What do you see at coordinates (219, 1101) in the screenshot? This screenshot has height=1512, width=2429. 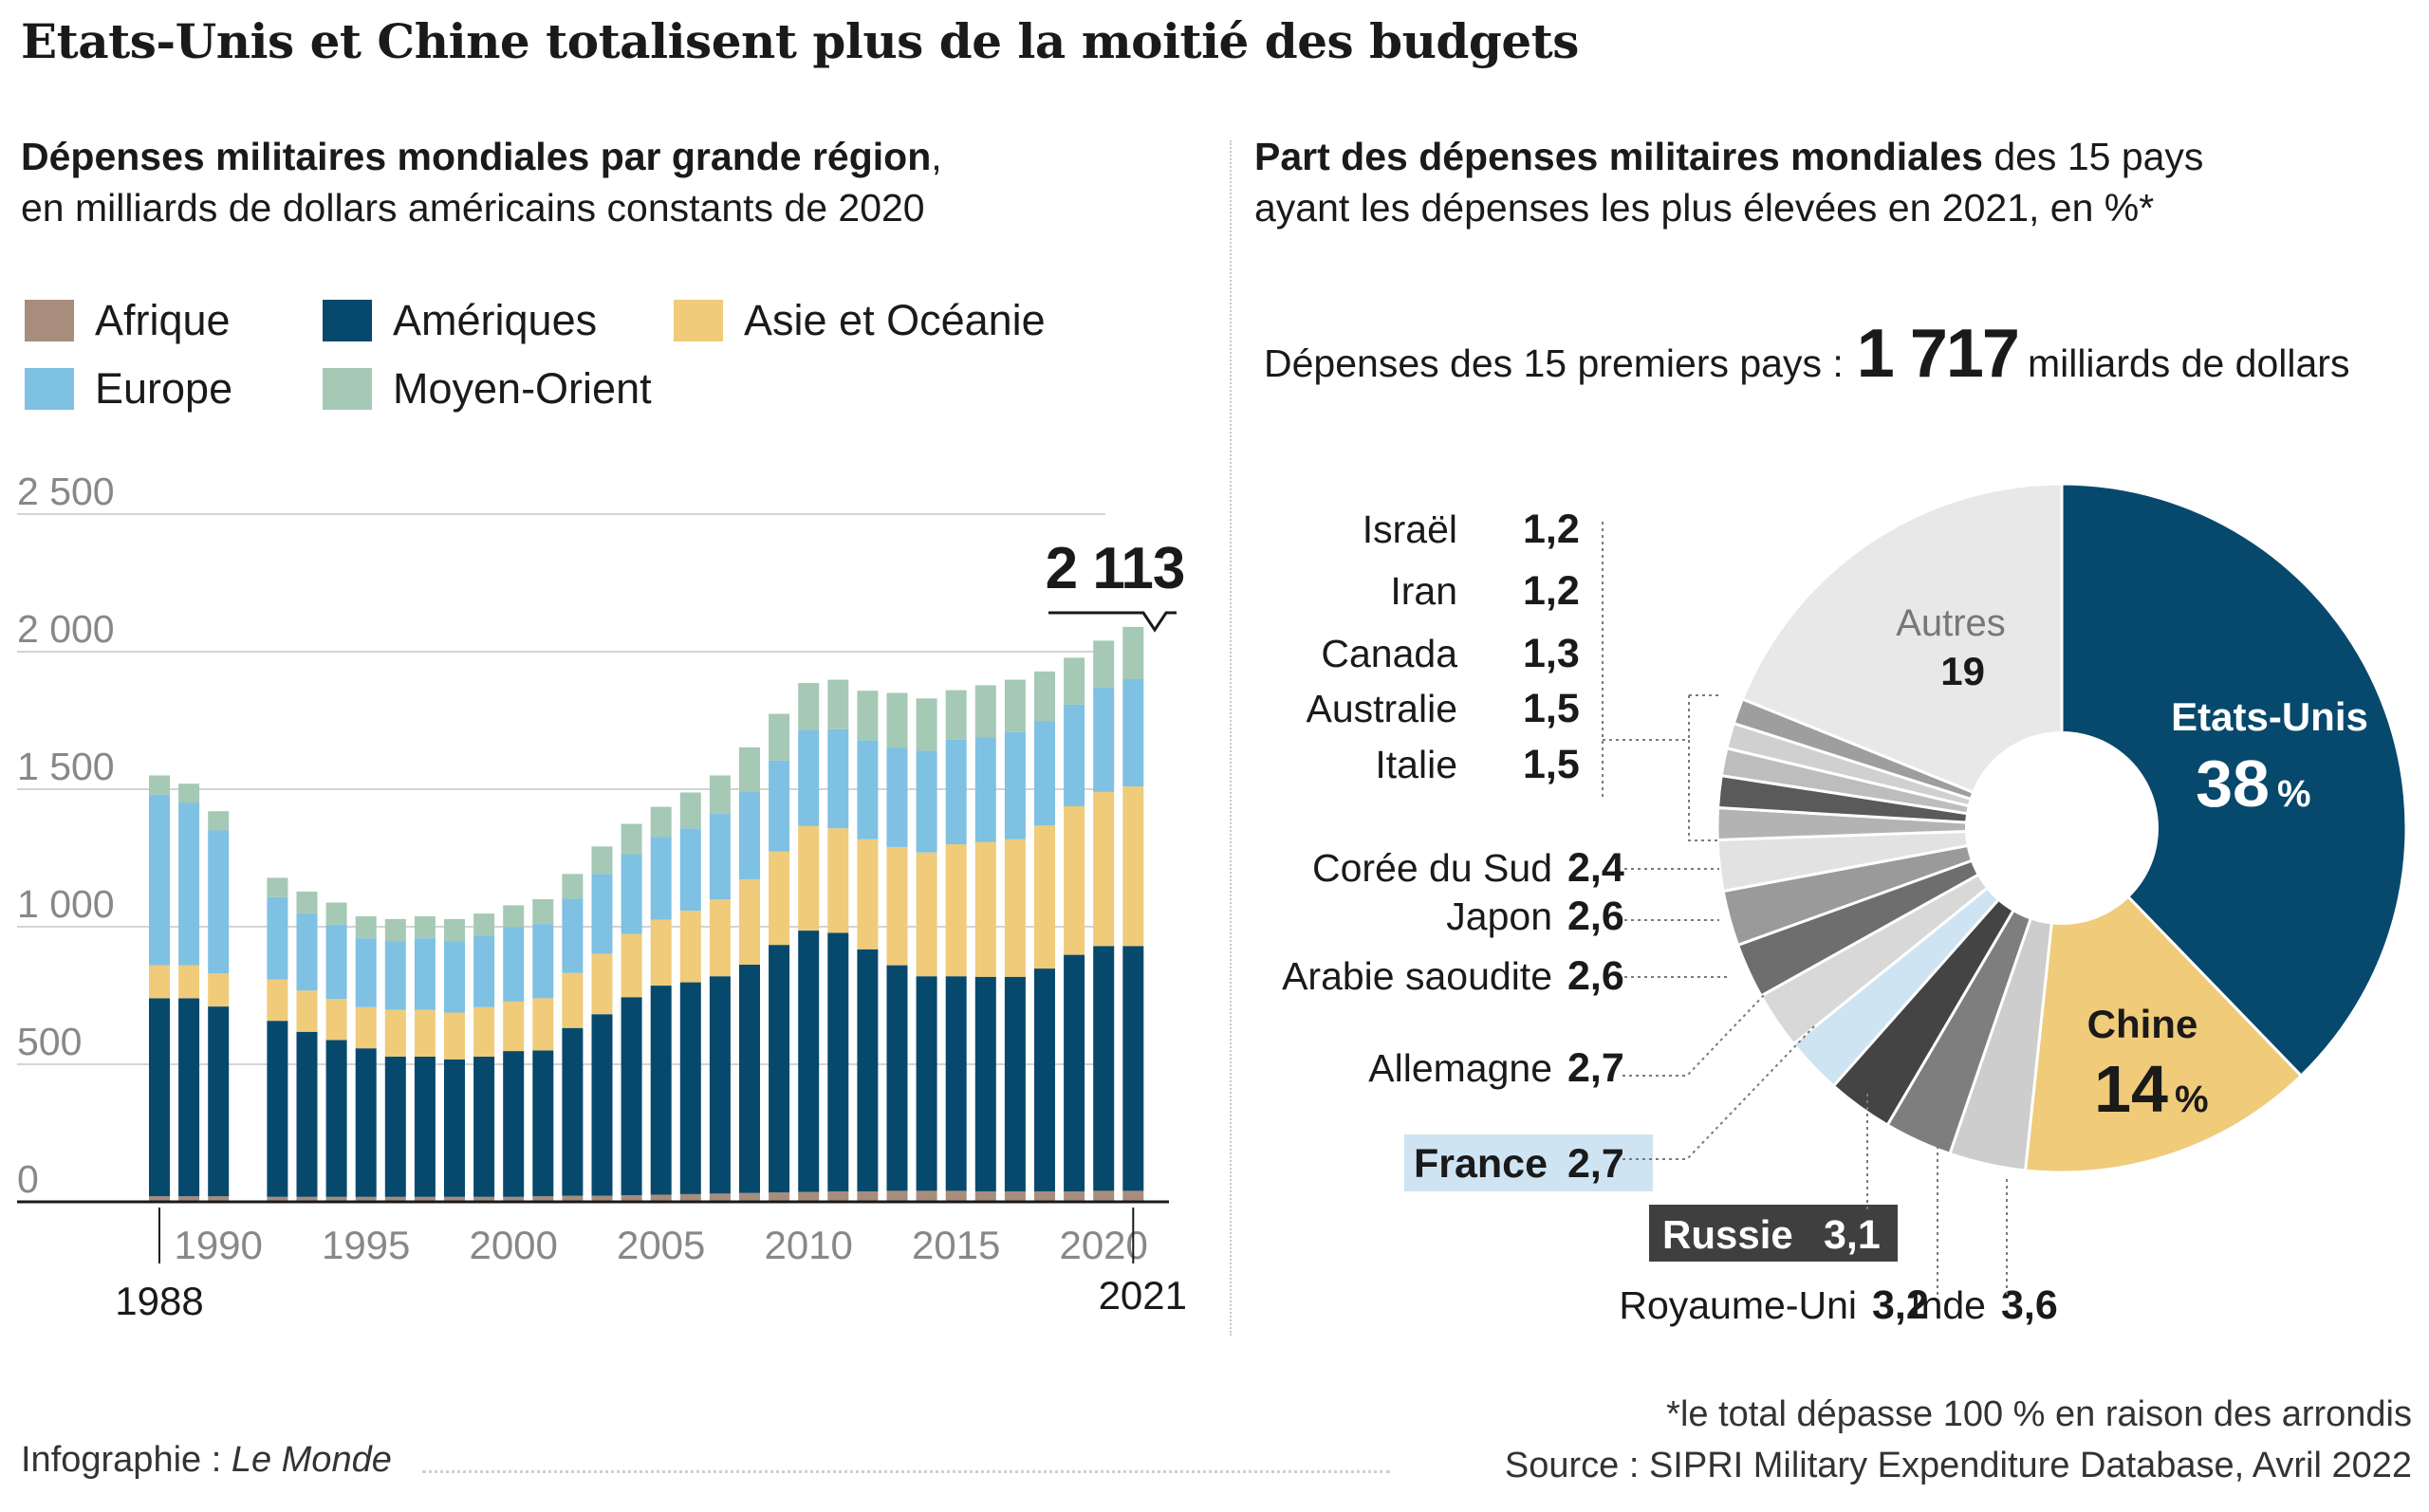 I see `bar-segment-1990-am-riques` at bounding box center [219, 1101].